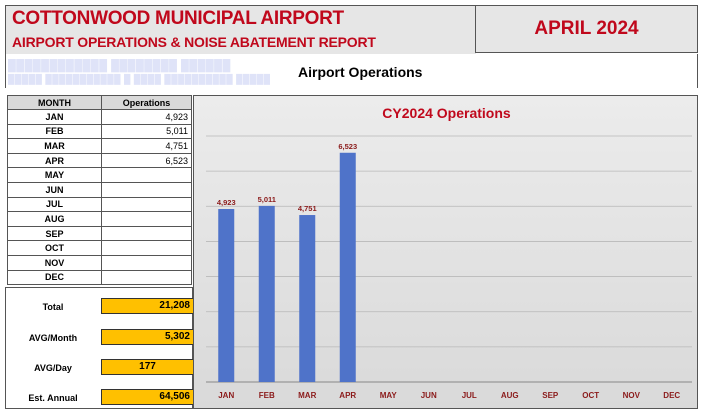  What do you see at coordinates (446, 113) in the screenshot?
I see `chart-title: CY2024 Operations` at bounding box center [446, 113].